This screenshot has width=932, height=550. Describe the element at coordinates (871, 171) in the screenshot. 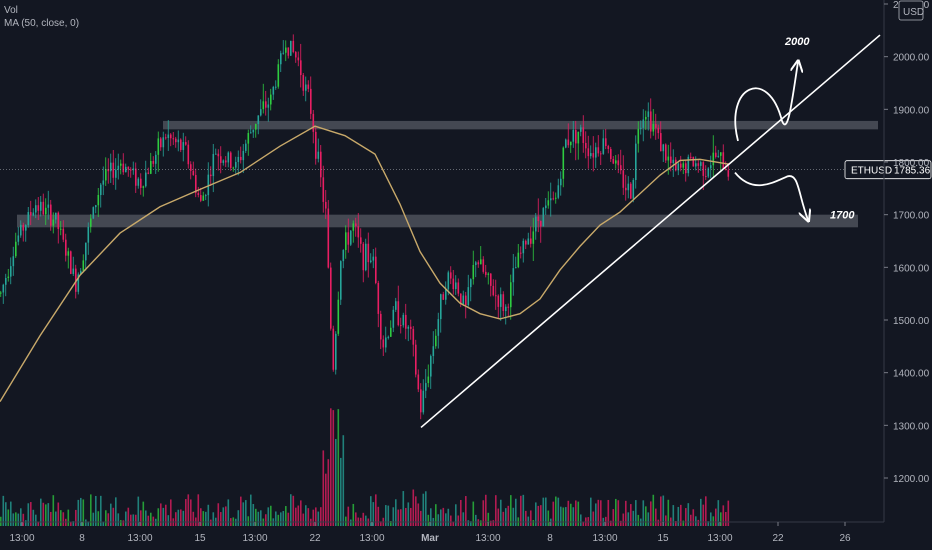

I see `price-tag-symbol: ETHUSD` at that location.